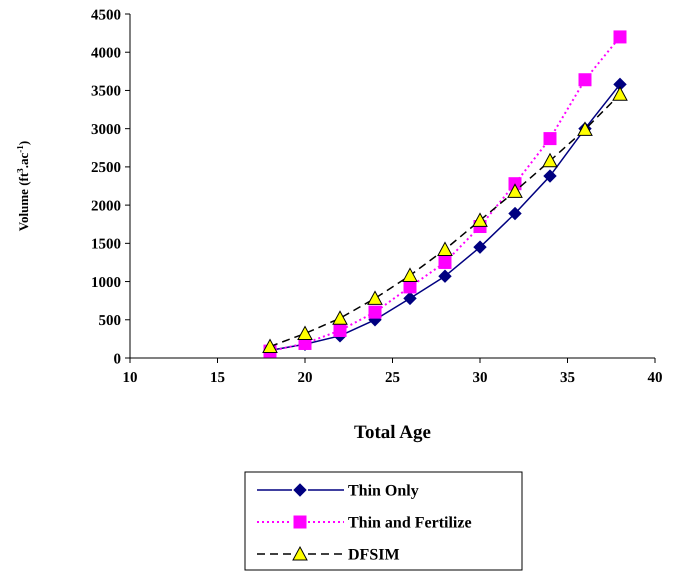  I want to click on x-tick-label: 15, so click(217, 378).